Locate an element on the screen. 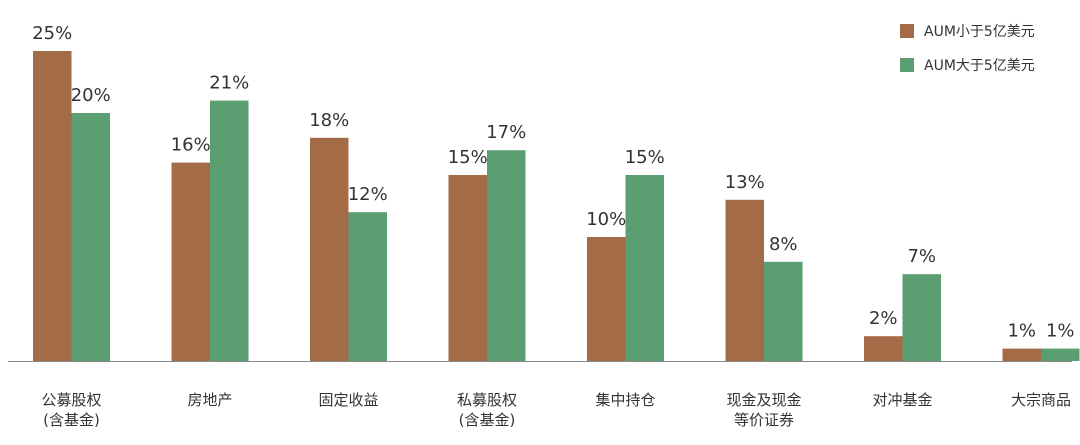  category-label-line-7-0: 大宗商品 is located at coordinates (1041, 400).